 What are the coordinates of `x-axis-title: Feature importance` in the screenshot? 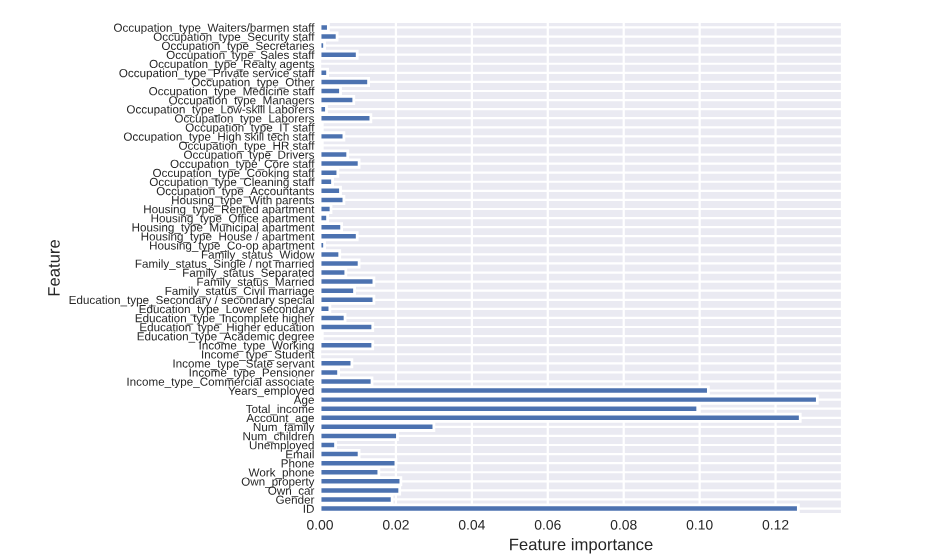 It's located at (581, 546).